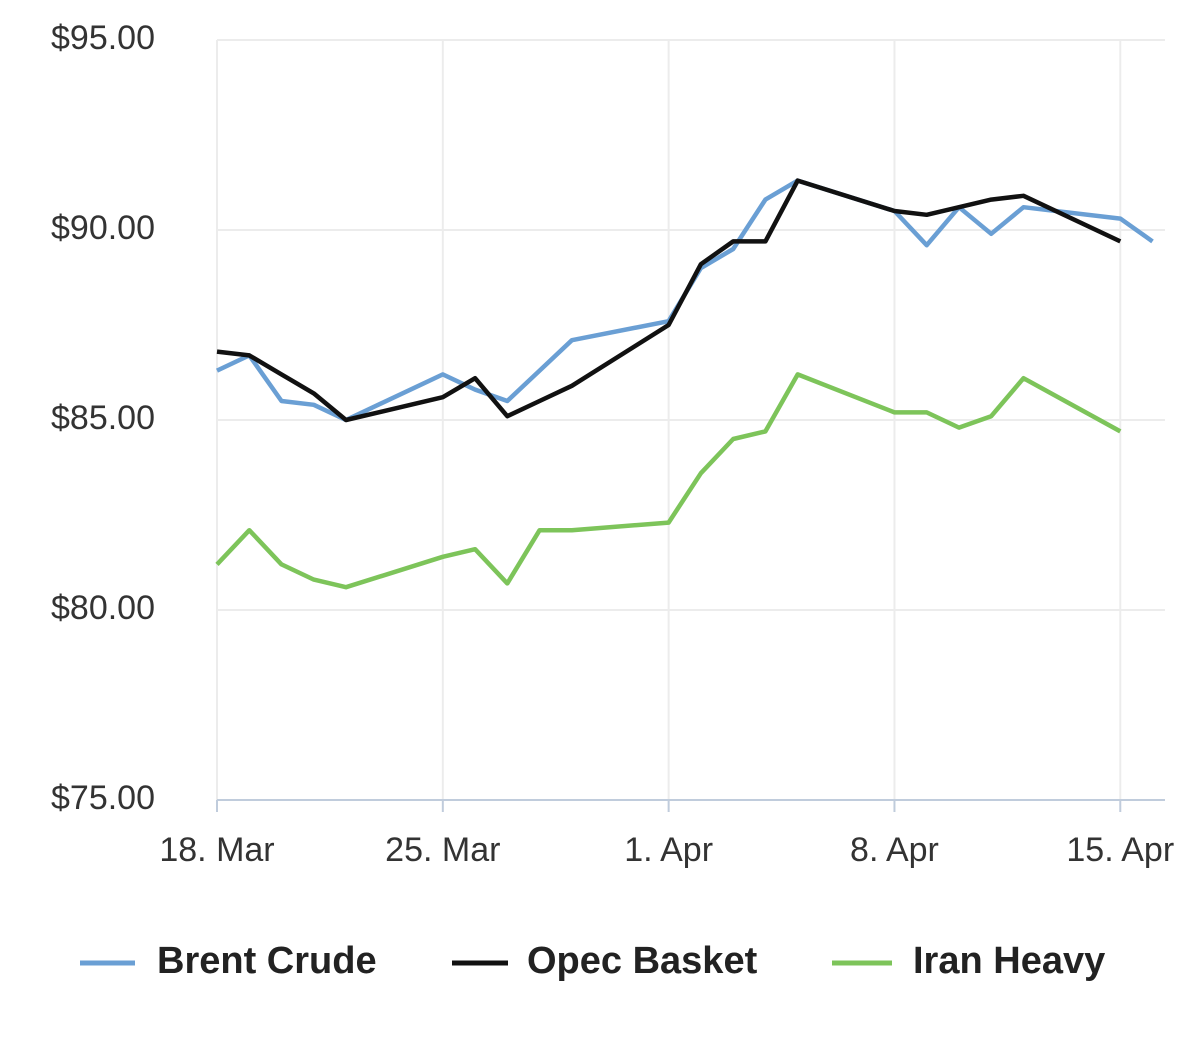 The height and width of the screenshot is (1059, 1200). I want to click on y-tick-label: $95.00, so click(103, 38).